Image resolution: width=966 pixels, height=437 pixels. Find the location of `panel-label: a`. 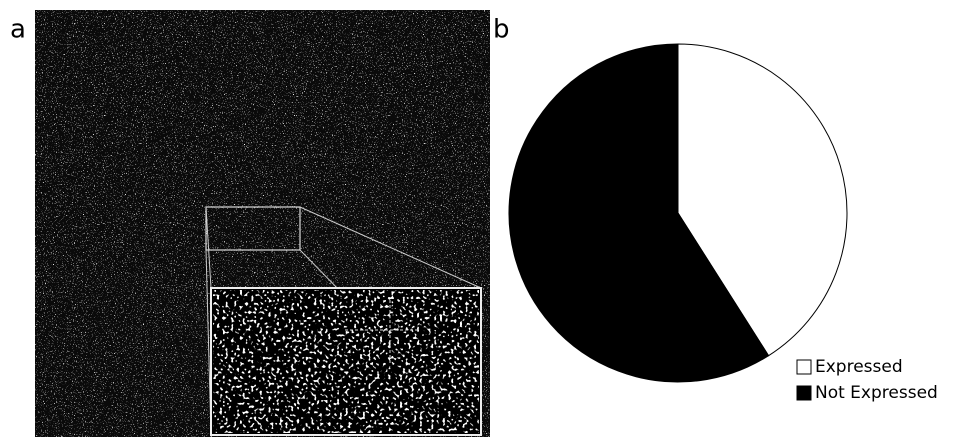

panel-label: a is located at coordinates (18, 30).